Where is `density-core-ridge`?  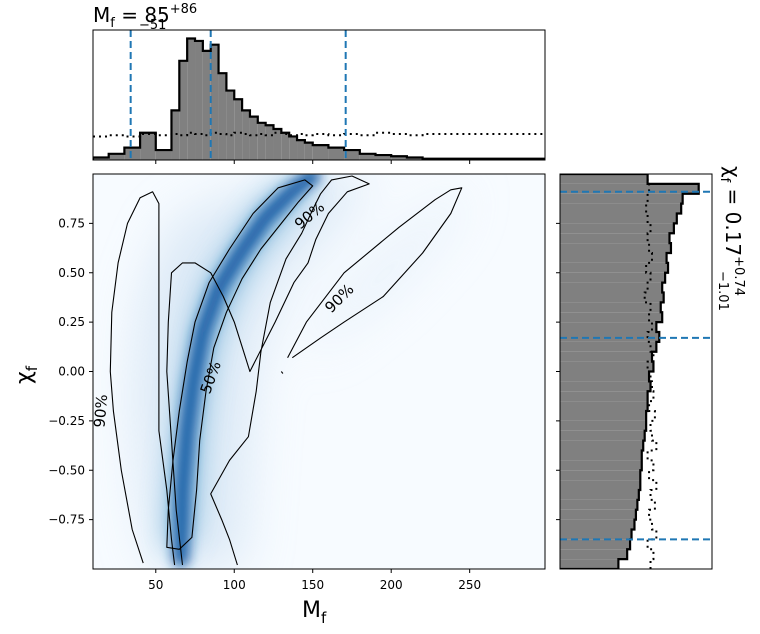
density-core-ridge is located at coordinates (246, 371).